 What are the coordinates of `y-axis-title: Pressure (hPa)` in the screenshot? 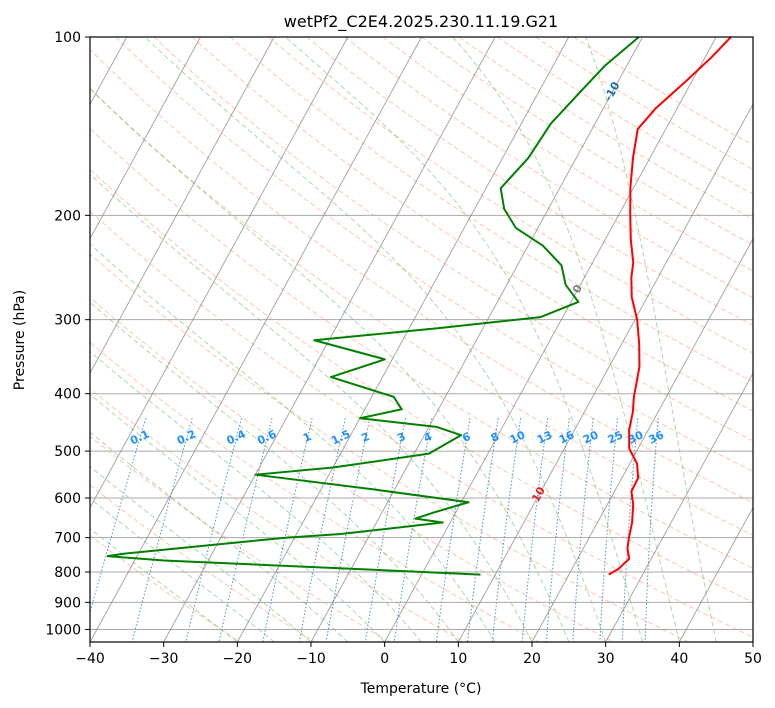 It's located at (20, 340).